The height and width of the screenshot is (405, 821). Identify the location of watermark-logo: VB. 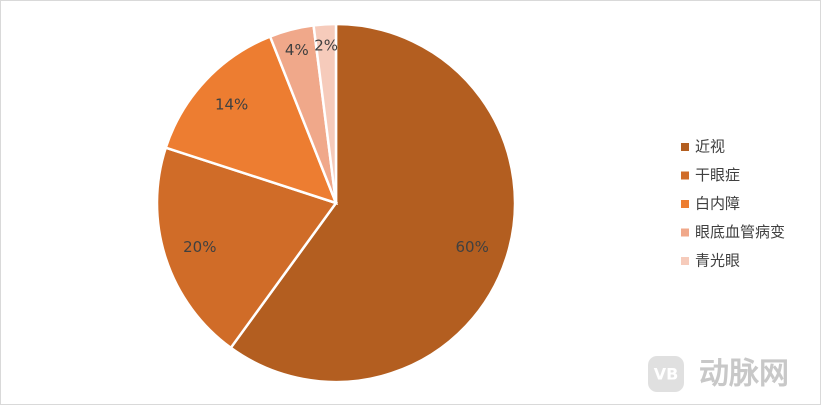
(666, 374).